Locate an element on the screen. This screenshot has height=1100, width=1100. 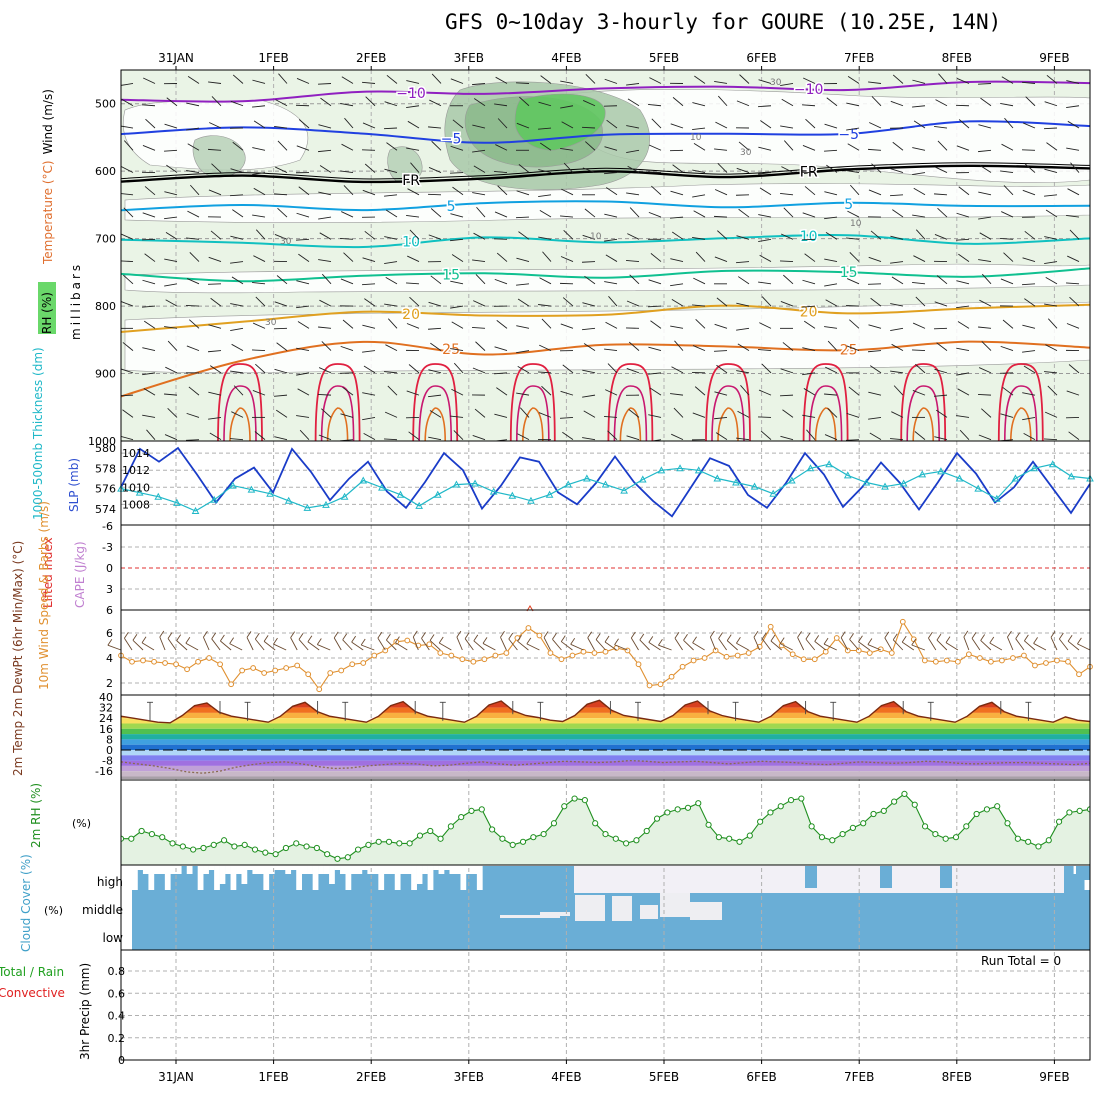
isotherm-label: 20 is located at coordinates (411, 315).